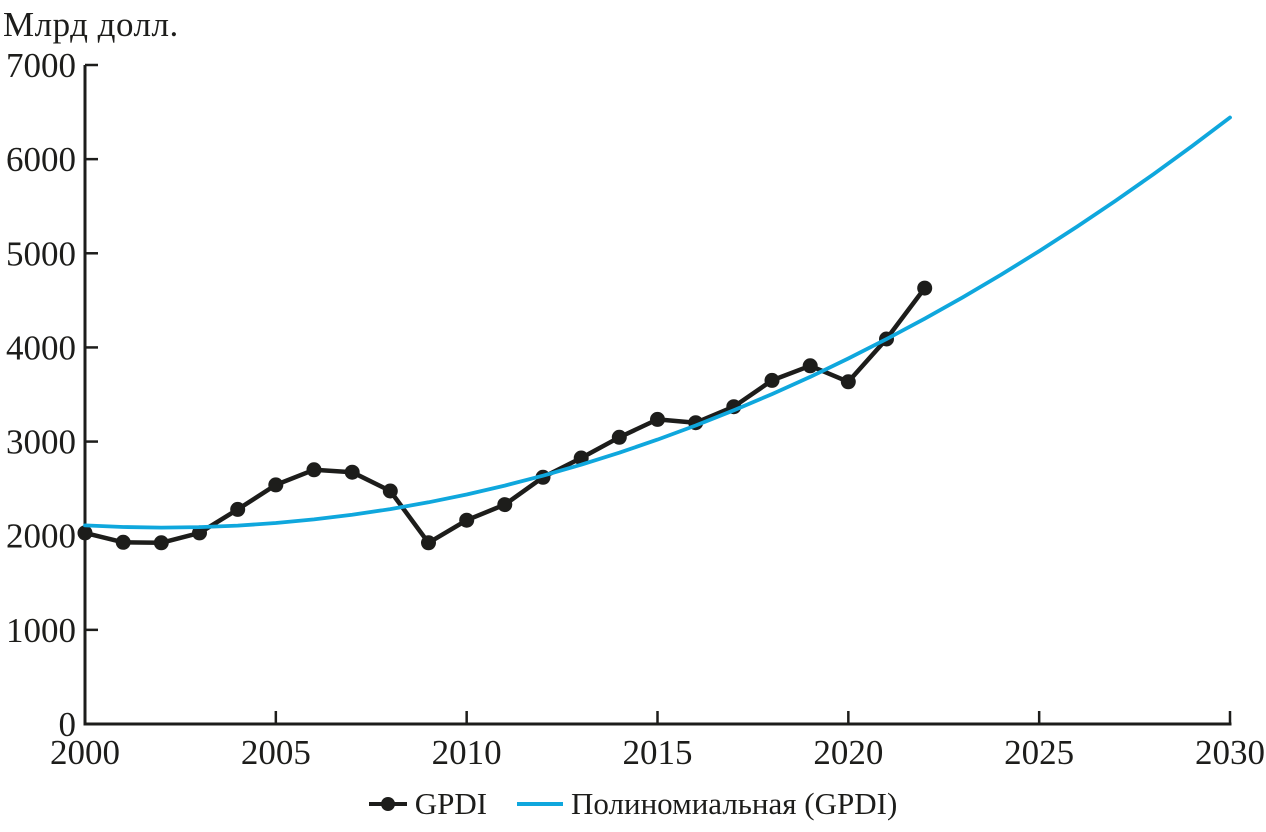 This screenshot has height=832, width=1266. I want to click on legend-item-gpdi: GPDI, so click(428, 804).